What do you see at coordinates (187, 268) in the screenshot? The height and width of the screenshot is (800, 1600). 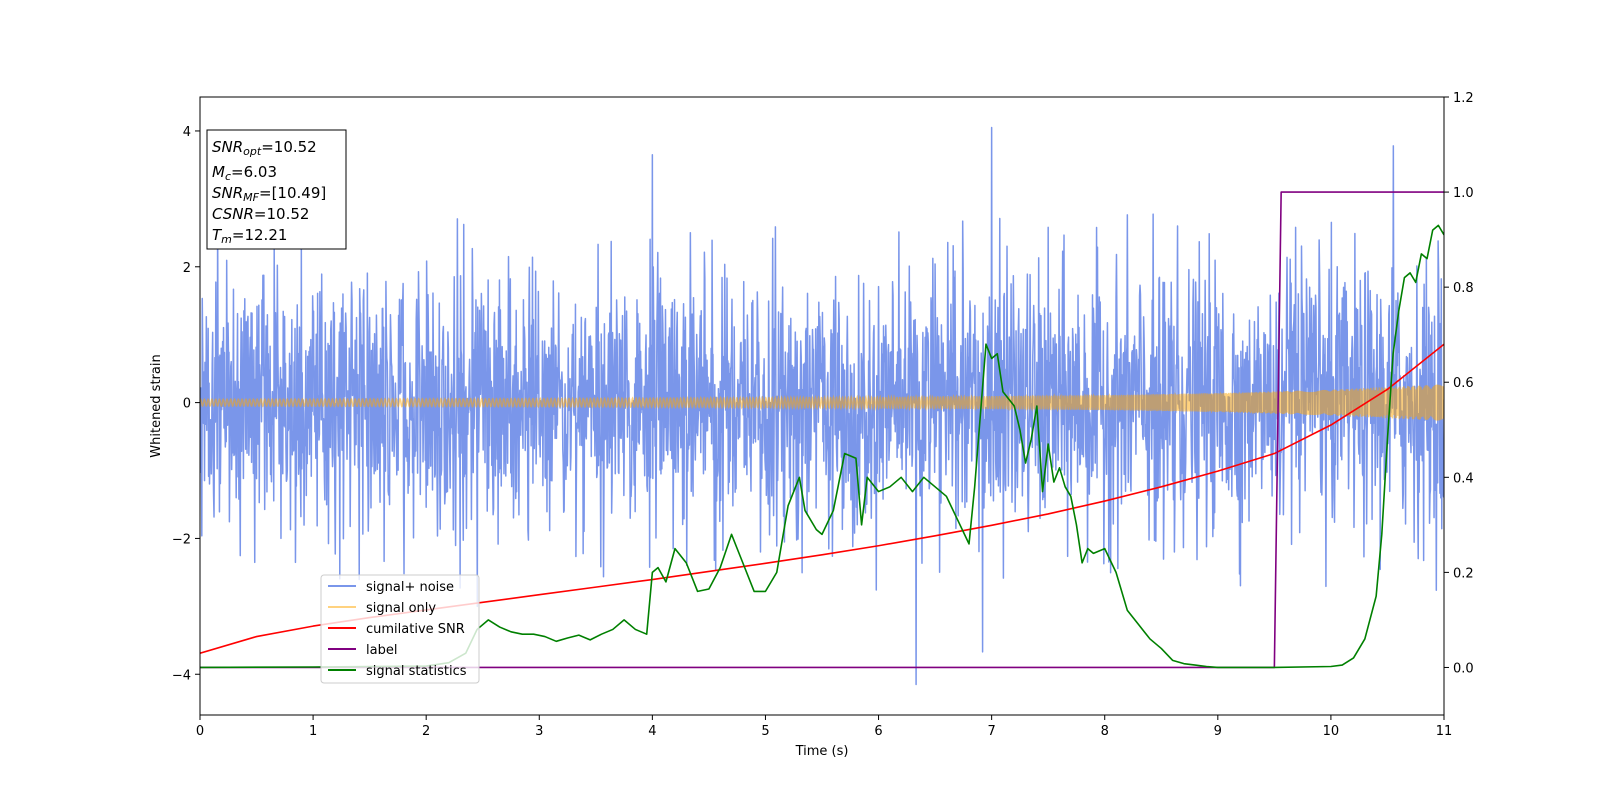 I see `y-tick-label: 2` at bounding box center [187, 268].